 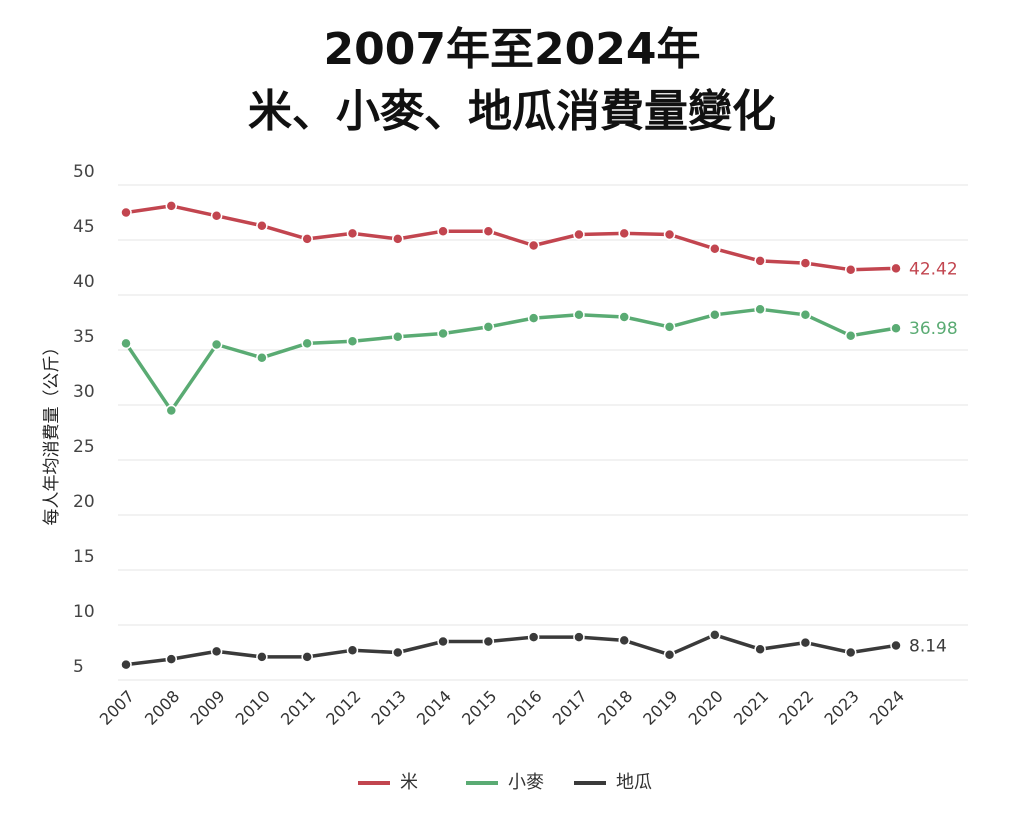 I want to click on x-tick-label: 2019, so click(x=660, y=708).